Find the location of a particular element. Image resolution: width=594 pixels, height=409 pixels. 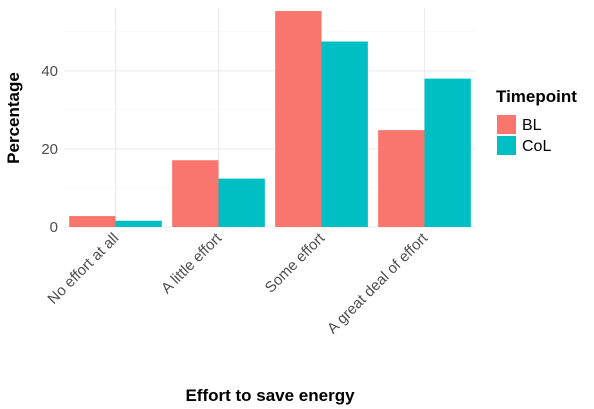

legend-key-bl is located at coordinates (506, 124).